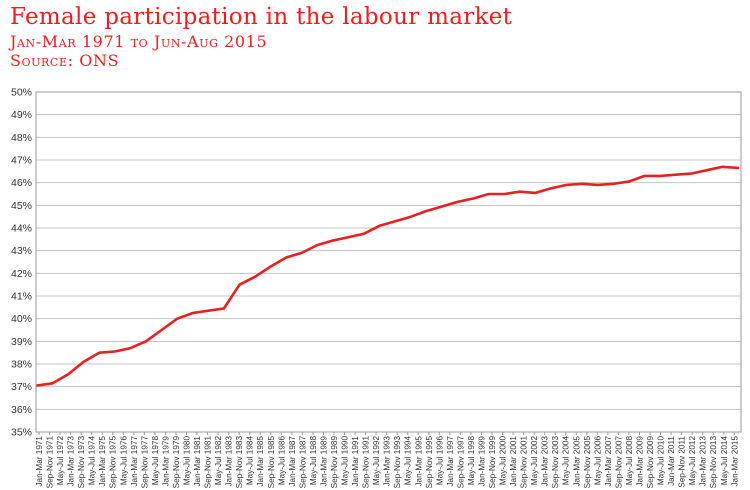 The height and width of the screenshot is (490, 750). Describe the element at coordinates (21, 251) in the screenshot. I see `y-tick-label: 43%` at that location.